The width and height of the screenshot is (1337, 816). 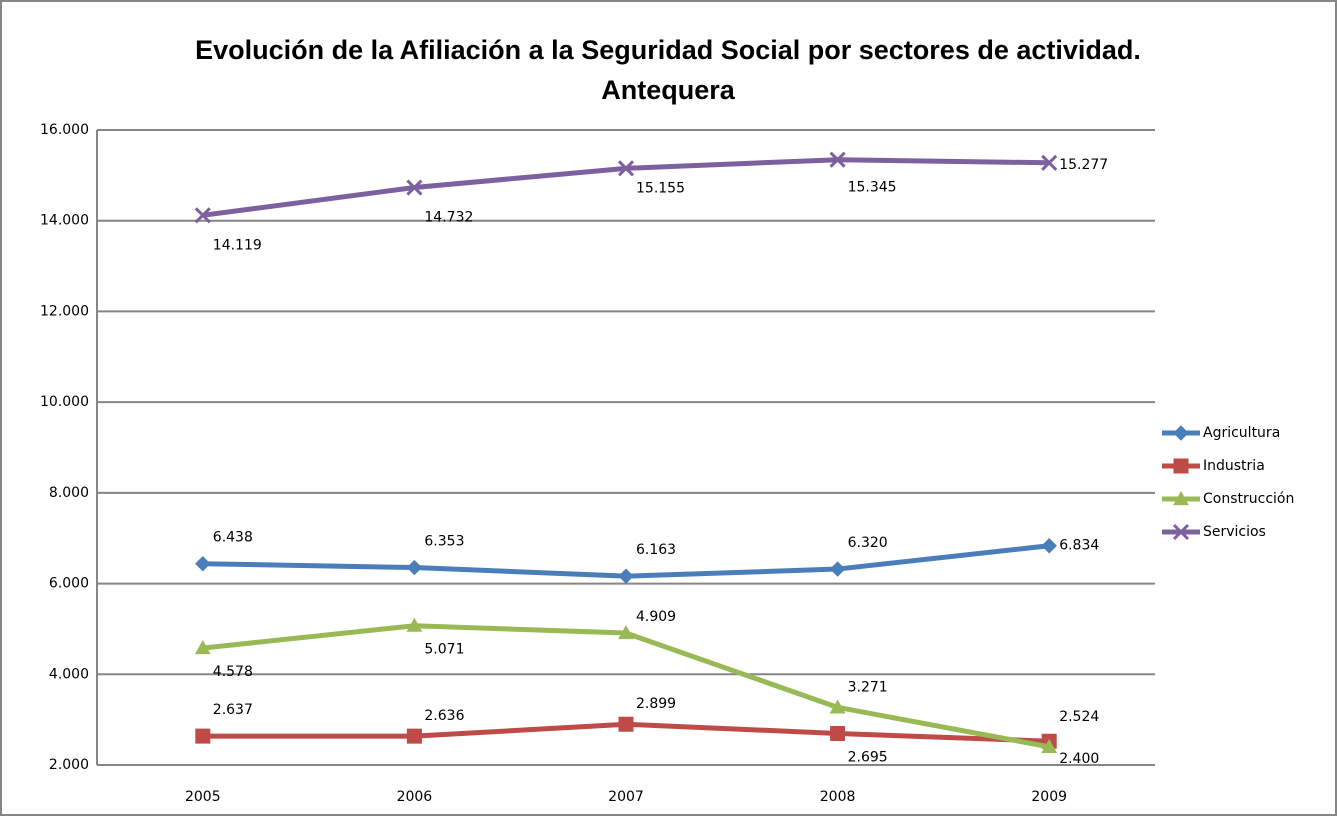 What do you see at coordinates (656, 617) in the screenshot?
I see `data-label: 4.909` at bounding box center [656, 617].